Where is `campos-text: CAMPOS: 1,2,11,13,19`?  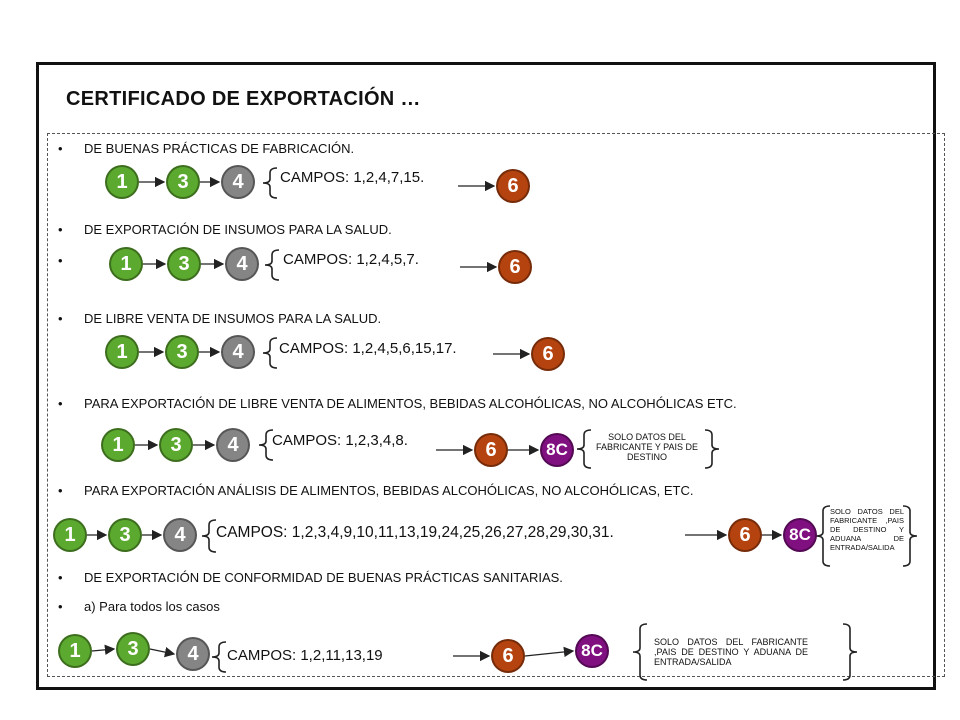 campos-text: CAMPOS: 1,2,11,13,19 is located at coordinates (305, 655).